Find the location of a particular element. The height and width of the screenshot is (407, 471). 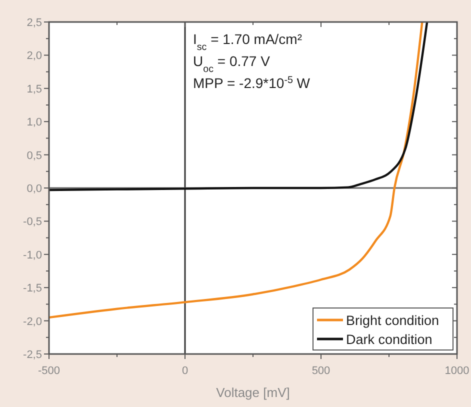

legend-label: Bright condition is located at coordinates (393, 320).